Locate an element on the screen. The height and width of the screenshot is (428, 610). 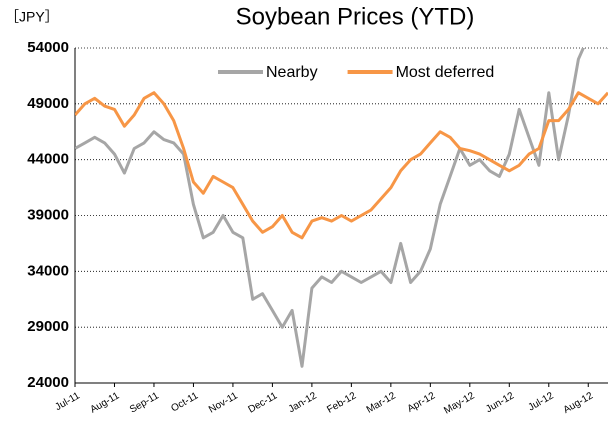
y-tick-label: 24000 is located at coordinates (48, 382).